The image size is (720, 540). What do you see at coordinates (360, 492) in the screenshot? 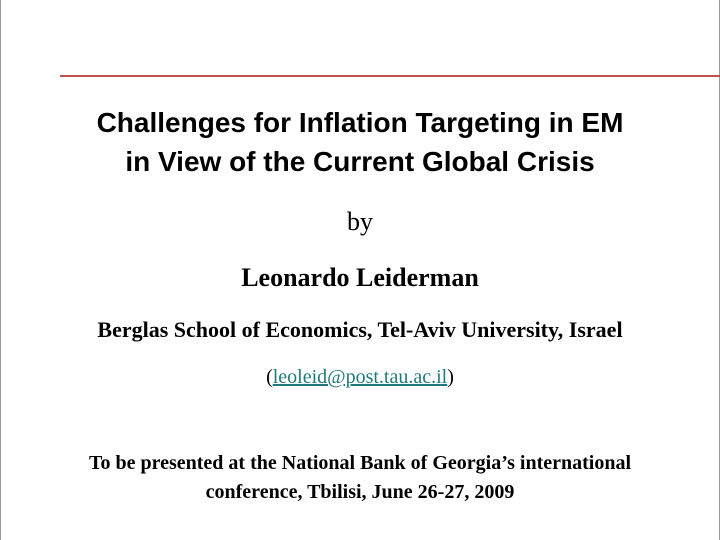
I see `footer-line: conference, Tbilisi, June 26-27, 2009` at bounding box center [360, 492].